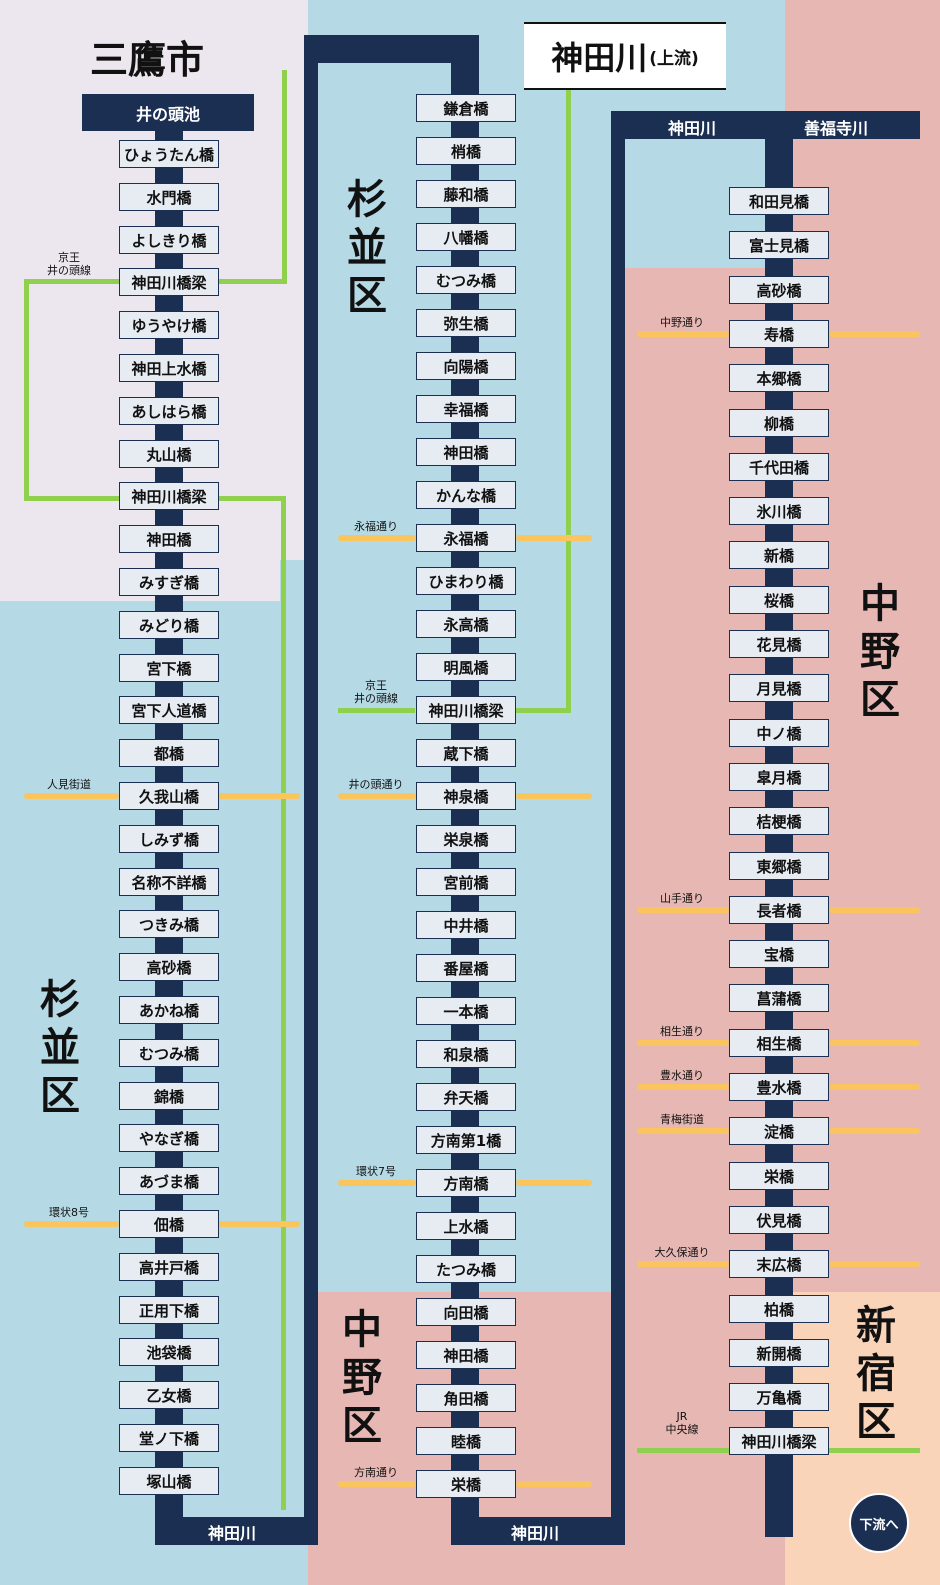 The image size is (940, 1585). Describe the element at coordinates (779, 1043) in the screenshot. I see `bridge-right-19: 相生橋` at that location.